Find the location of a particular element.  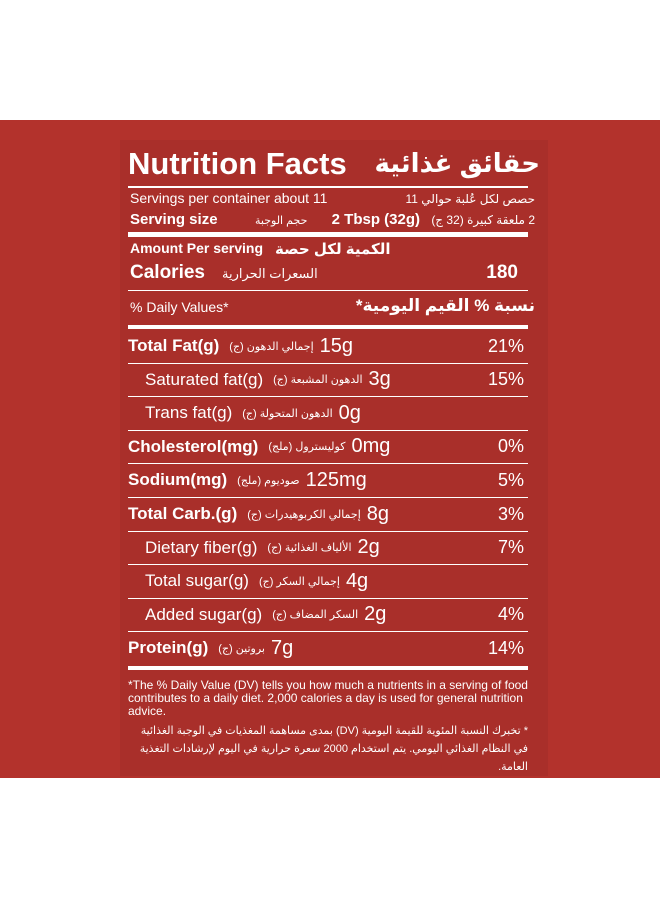

amount-per-serving: Amount Per serving is located at coordinates (197, 248).